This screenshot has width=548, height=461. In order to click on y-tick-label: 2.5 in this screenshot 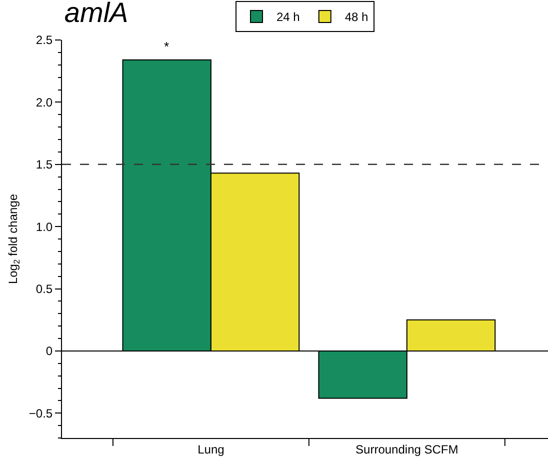, I will do `click(44, 40)`.